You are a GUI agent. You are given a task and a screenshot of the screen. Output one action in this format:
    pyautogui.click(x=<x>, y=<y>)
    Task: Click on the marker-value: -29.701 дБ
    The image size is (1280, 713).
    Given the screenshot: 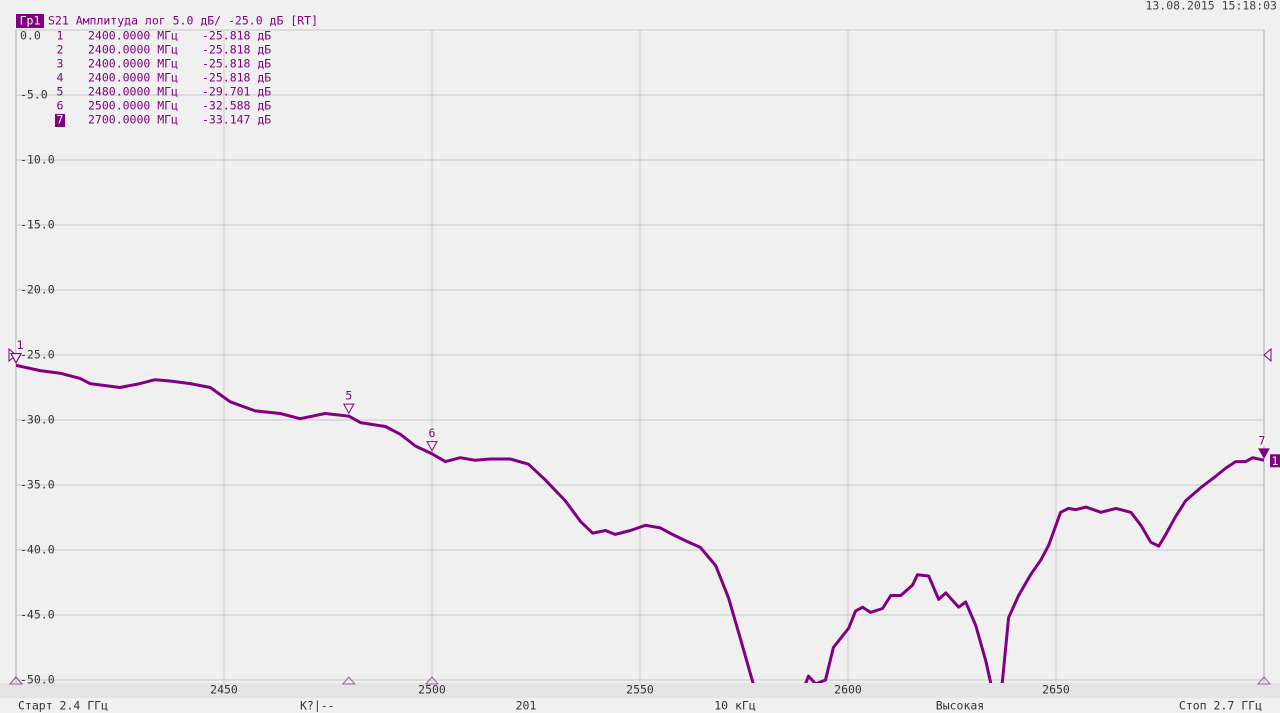 What is the action you would take?
    pyautogui.click(x=236, y=92)
    